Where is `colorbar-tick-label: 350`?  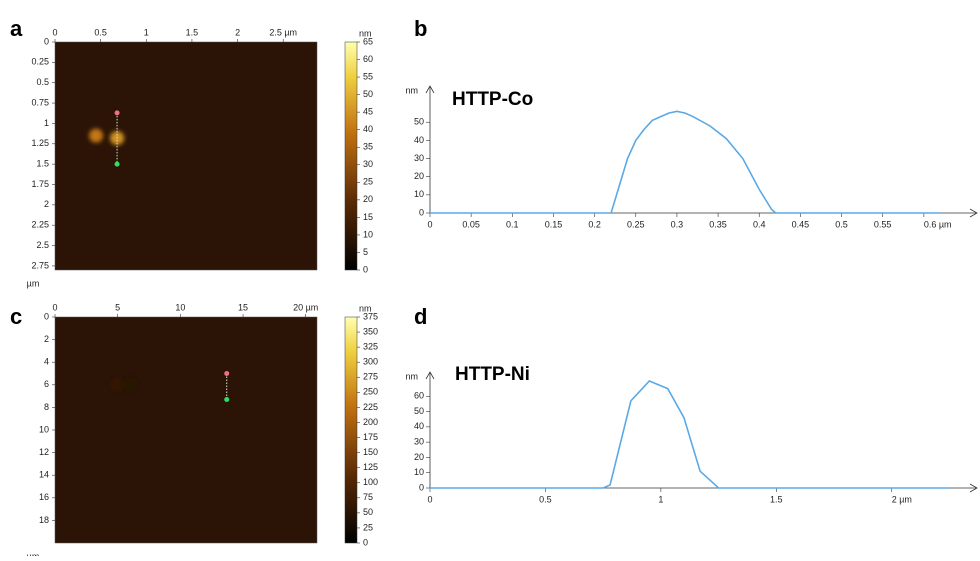
colorbar-tick-label: 350 is located at coordinates (370, 331).